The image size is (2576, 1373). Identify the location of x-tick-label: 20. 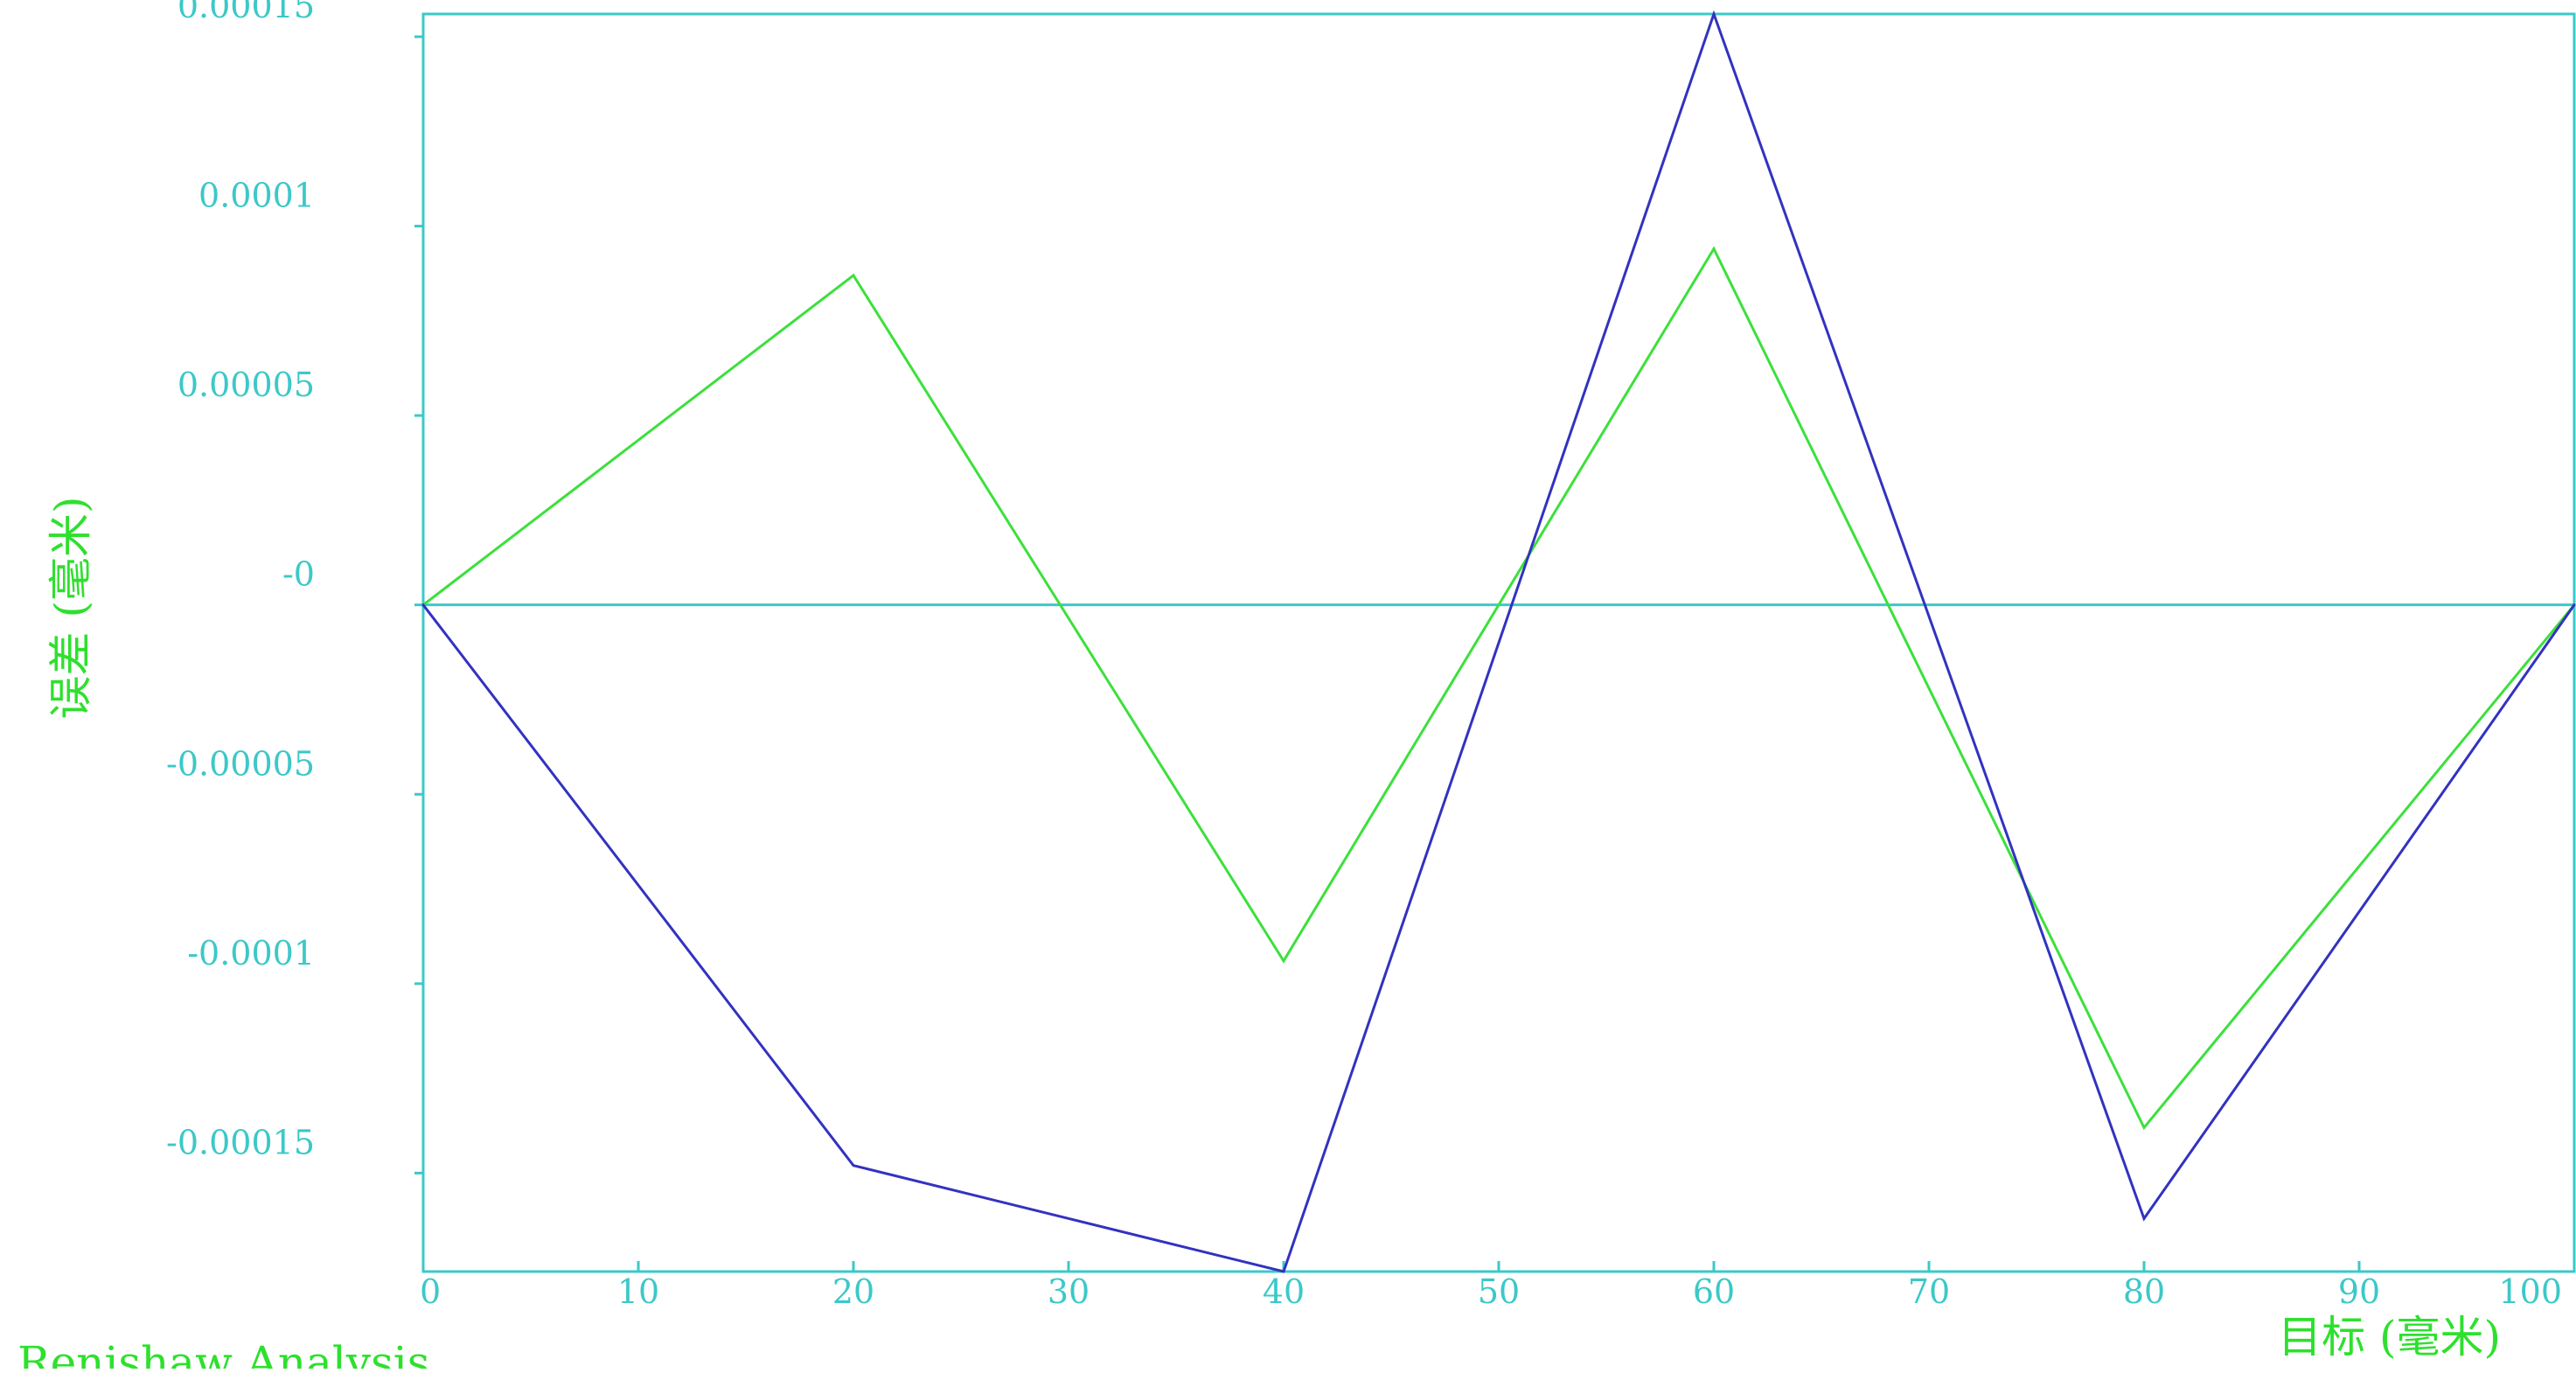
(853, 1291).